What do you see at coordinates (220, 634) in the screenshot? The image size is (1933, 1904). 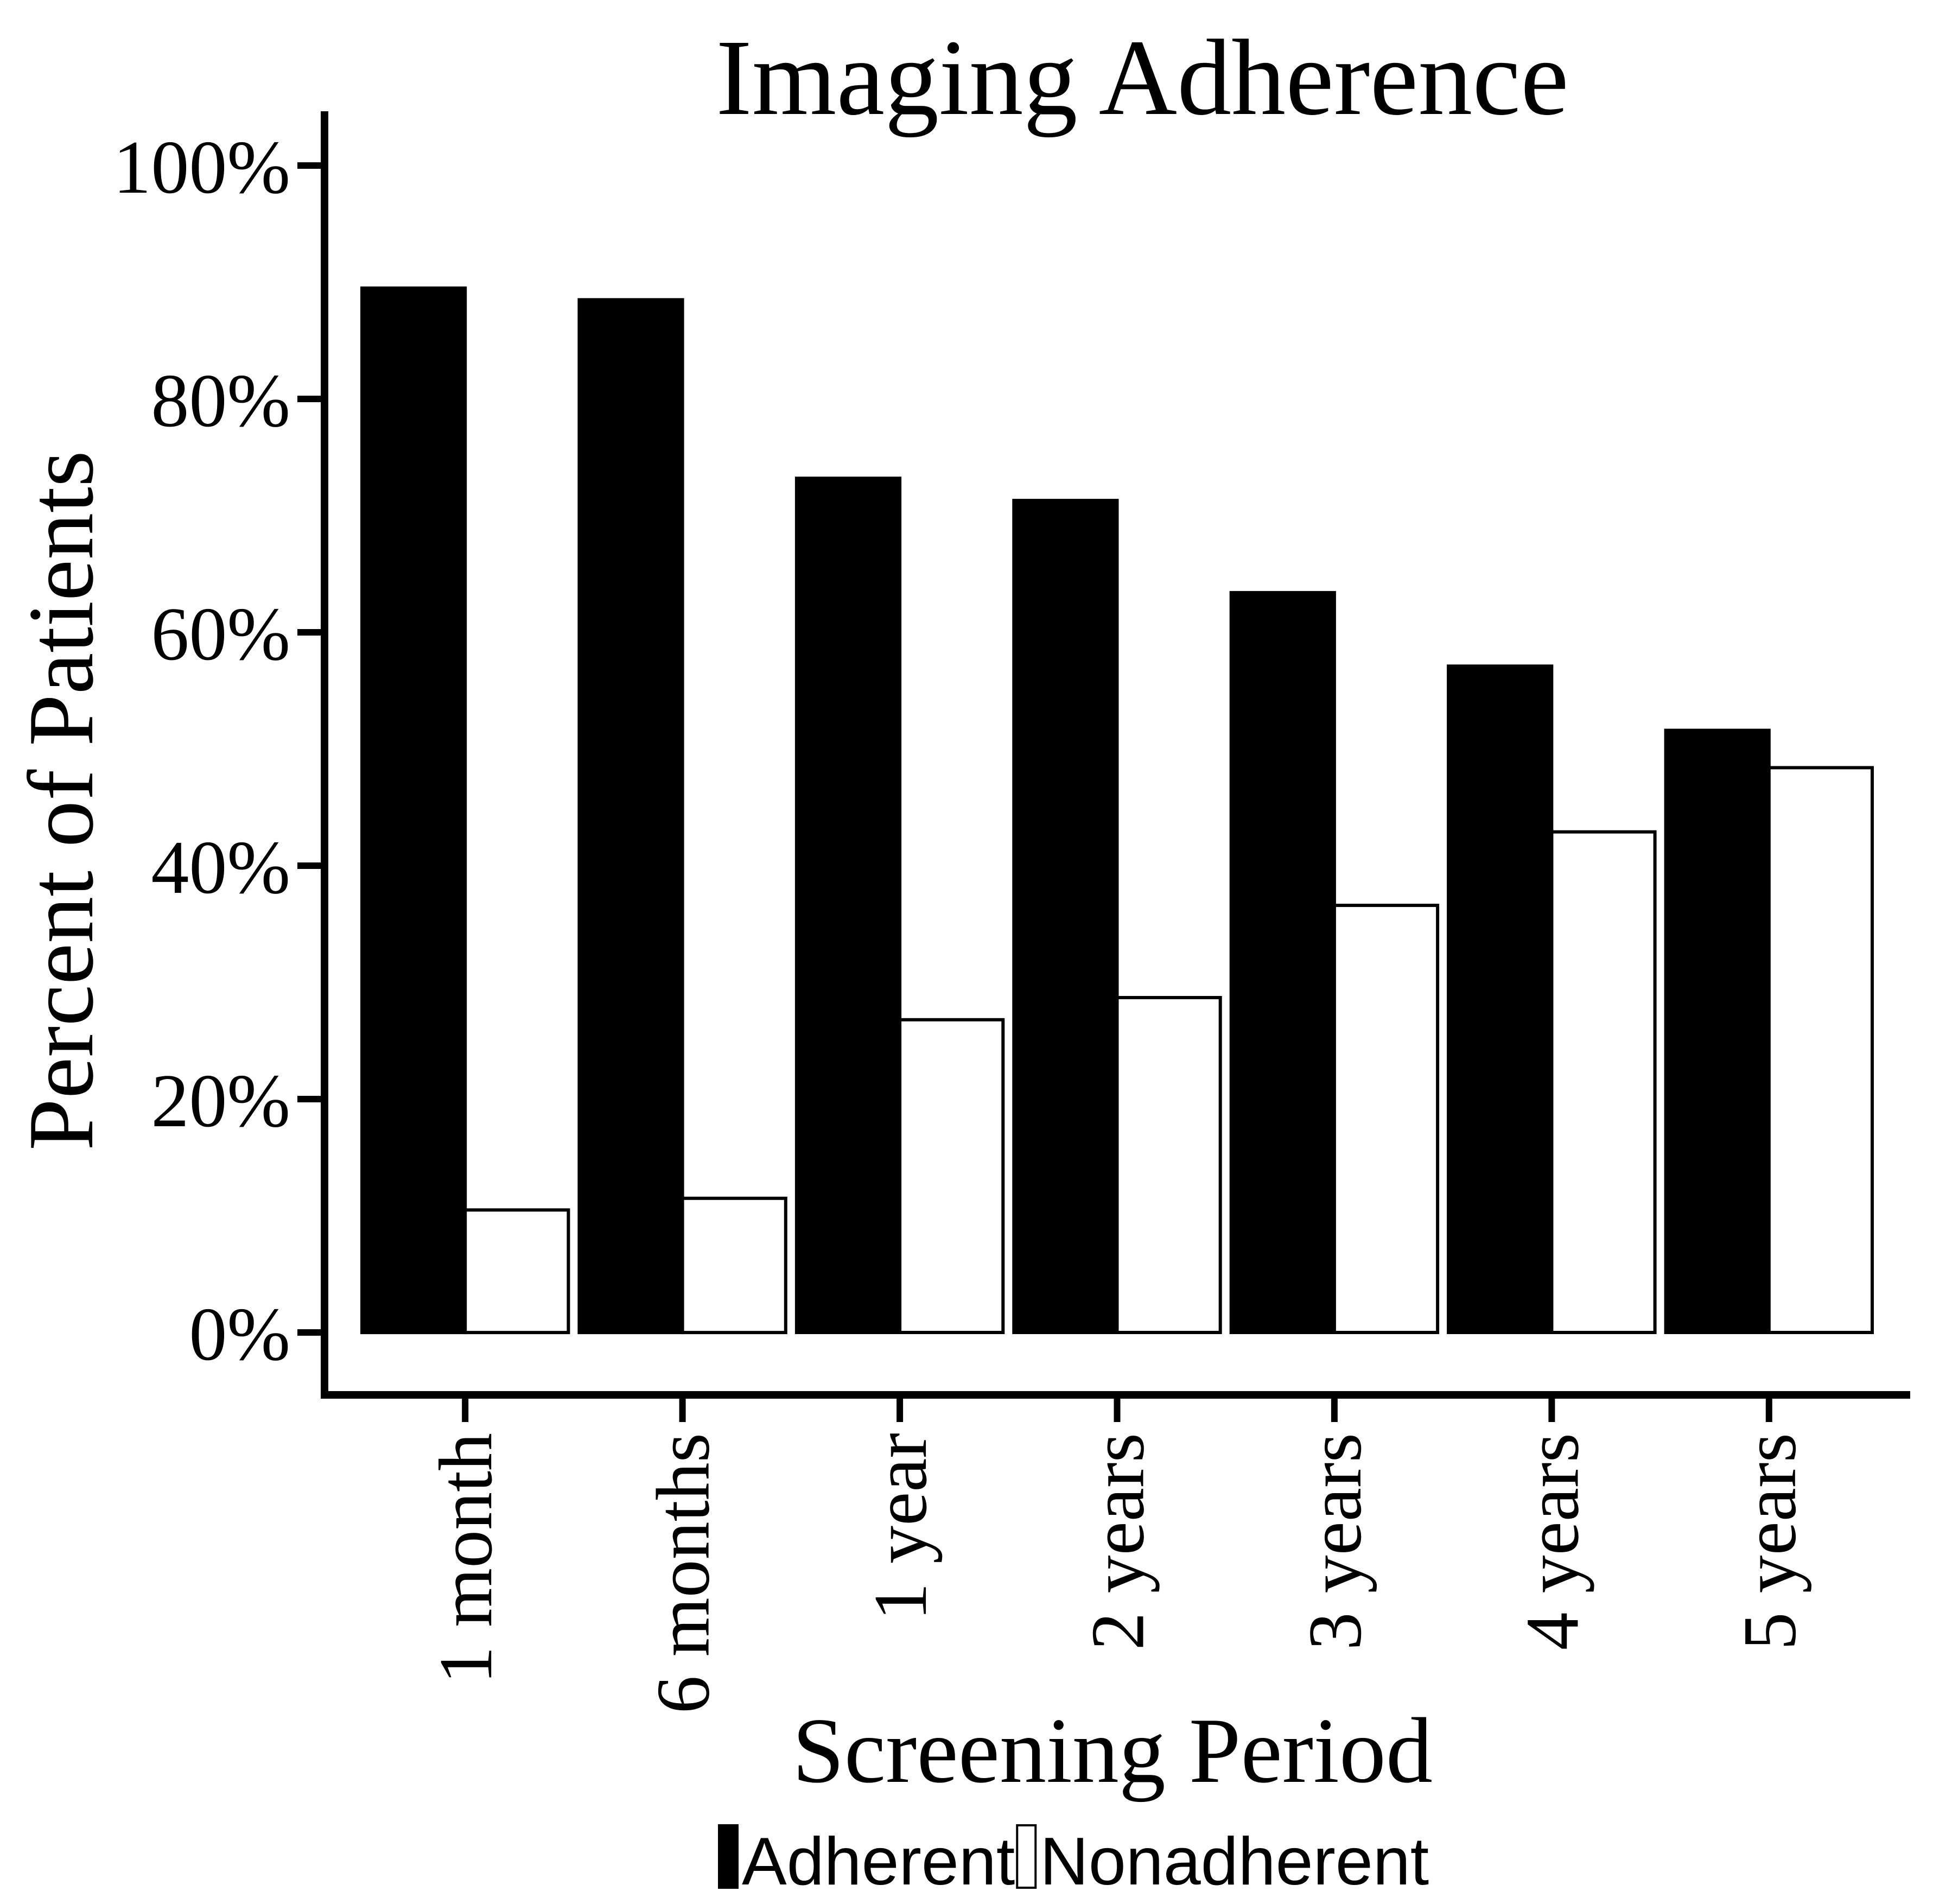 I see `y-tick-label: 60%` at bounding box center [220, 634].